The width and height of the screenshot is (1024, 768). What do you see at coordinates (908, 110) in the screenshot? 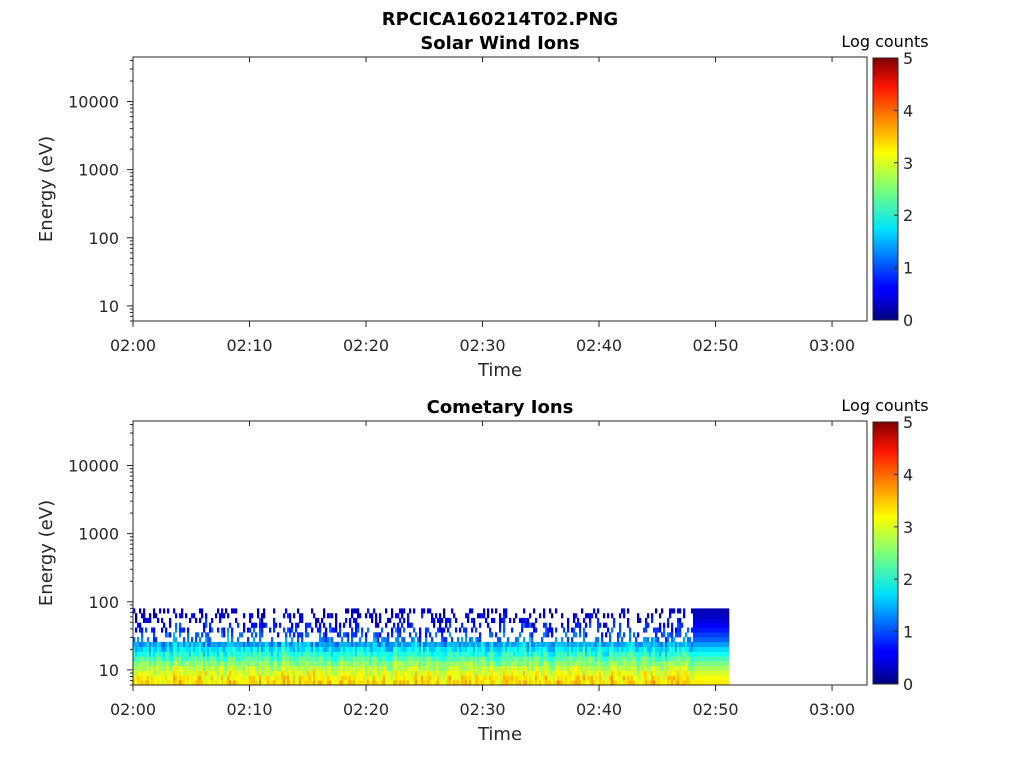
I see `colorbar-tick-label: 4` at bounding box center [908, 110].